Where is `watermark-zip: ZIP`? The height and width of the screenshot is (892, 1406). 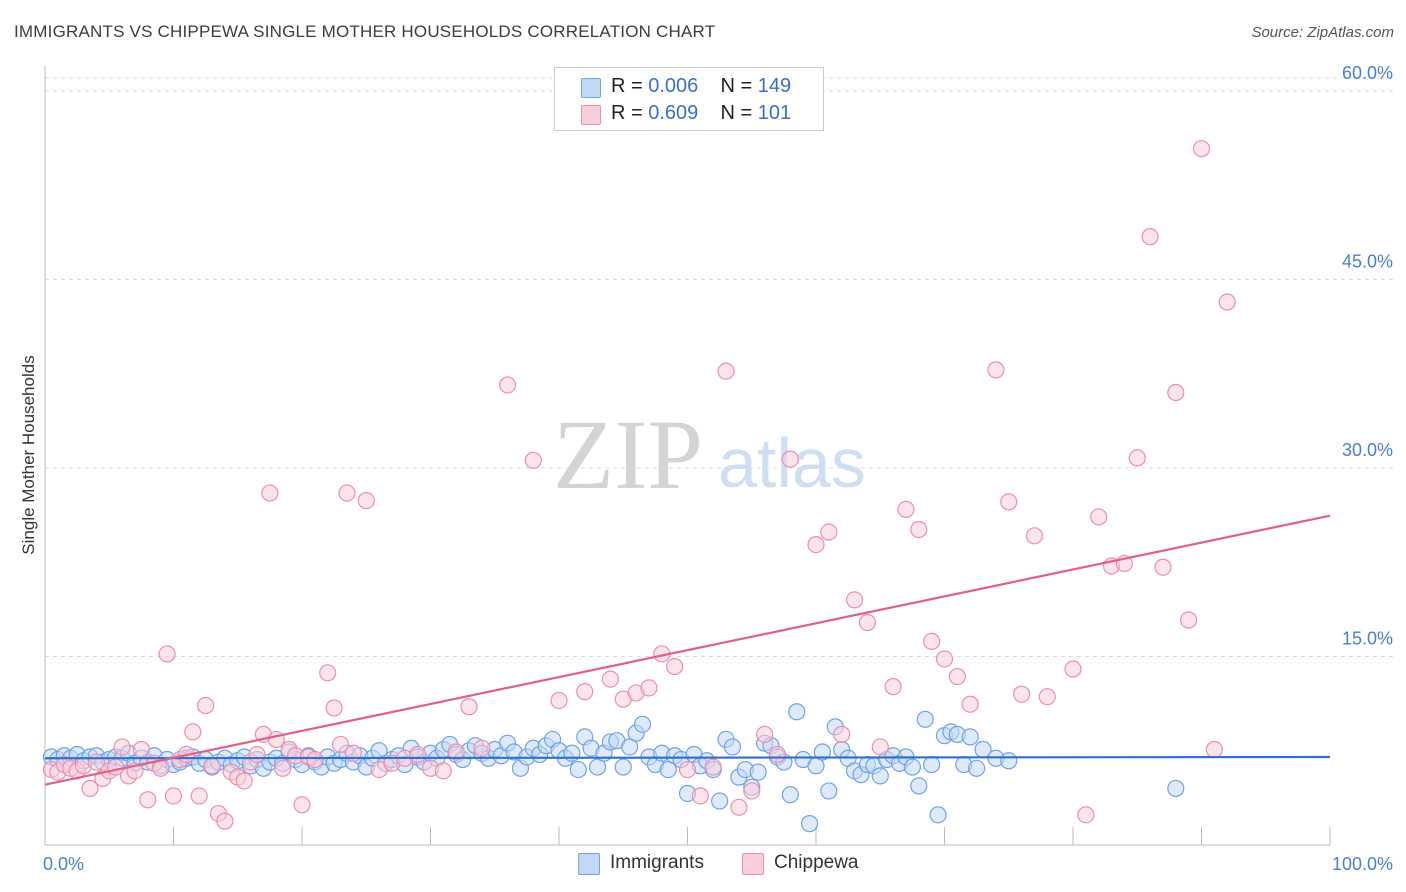 watermark-zip: ZIP is located at coordinates (628, 454).